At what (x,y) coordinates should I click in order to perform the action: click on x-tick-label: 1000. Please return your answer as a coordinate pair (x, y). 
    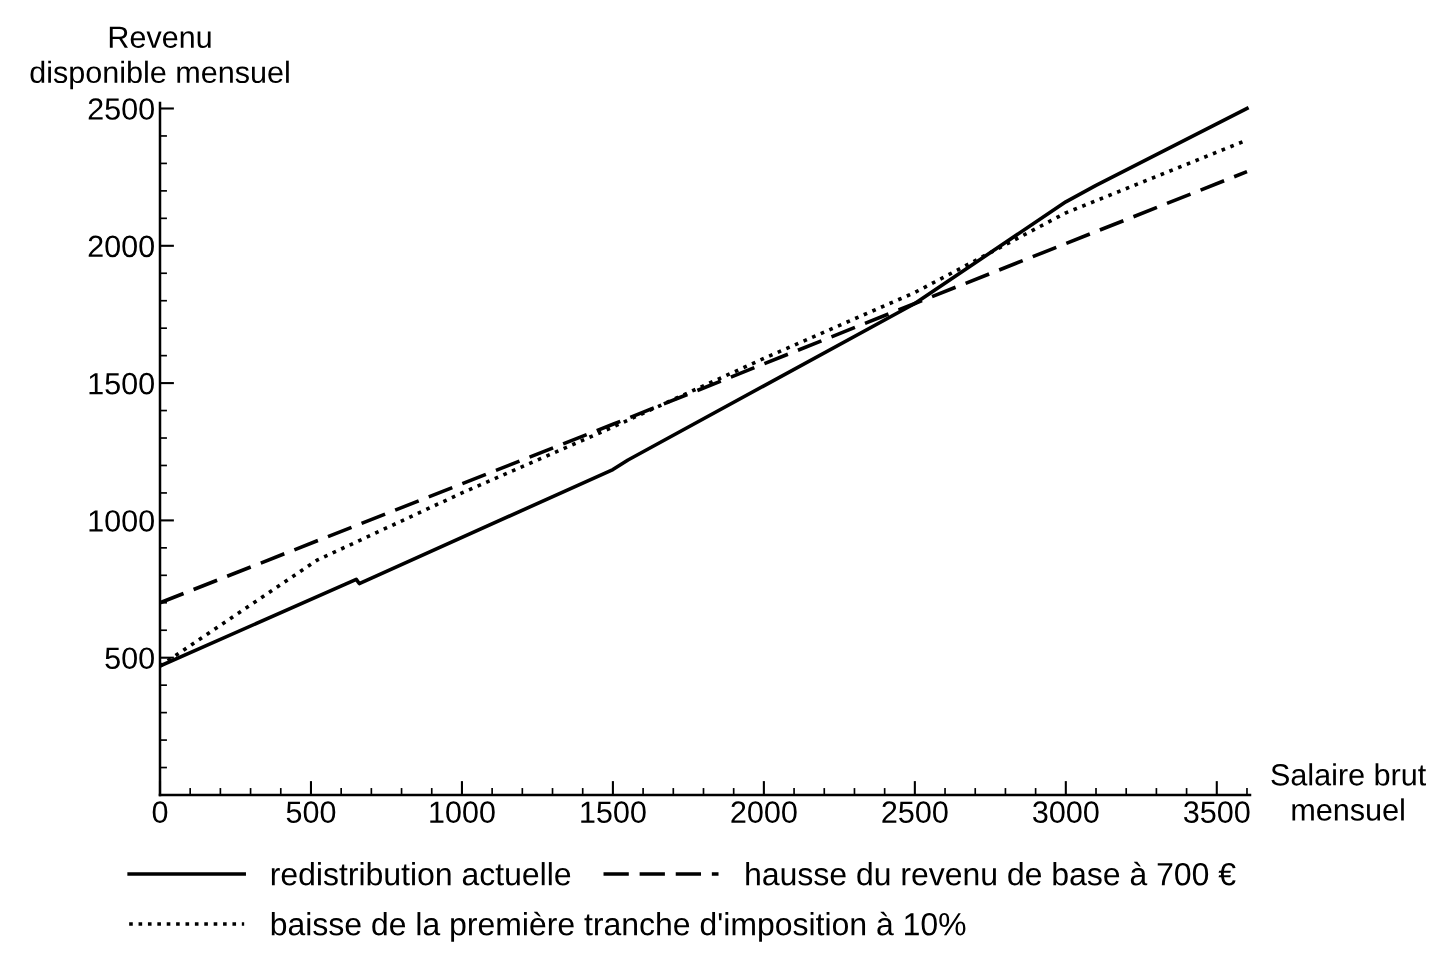
    Looking at the image, I should click on (462, 812).